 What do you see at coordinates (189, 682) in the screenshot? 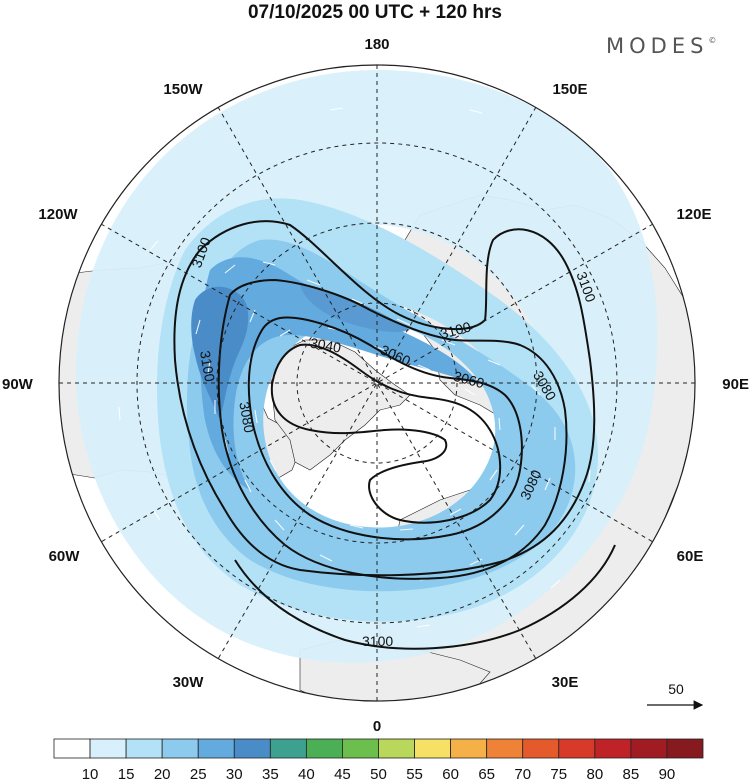
I see `lon-label-30w: 30W` at bounding box center [189, 682].